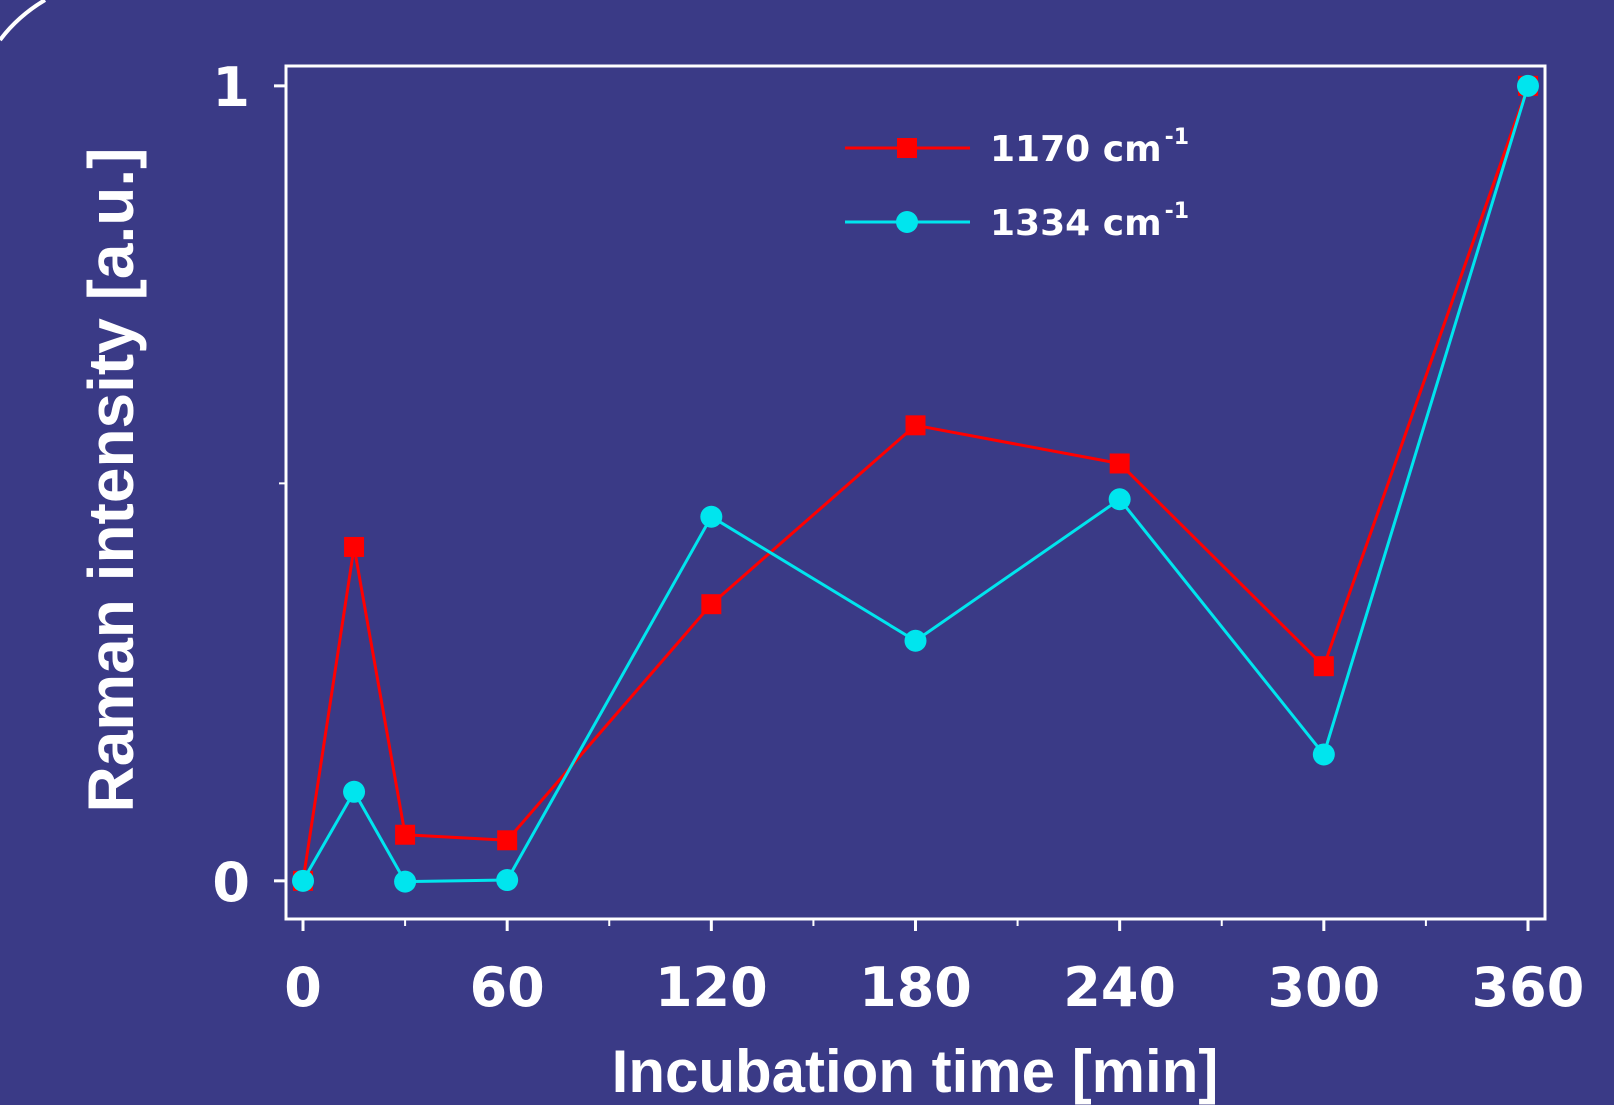 This screenshot has width=1614, height=1105. I want to click on x-tick-label: 360, so click(1528, 987).